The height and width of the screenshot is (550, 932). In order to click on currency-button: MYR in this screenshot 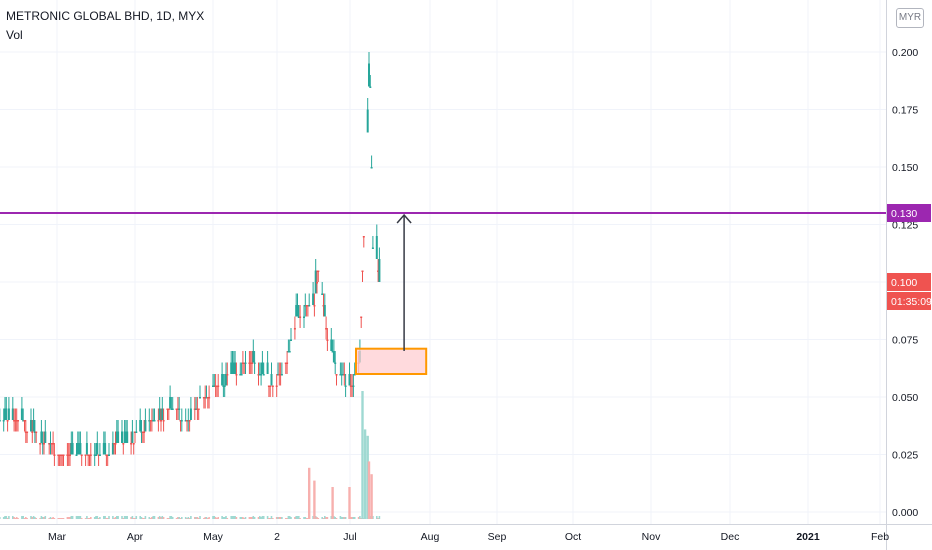, I will do `click(910, 18)`.